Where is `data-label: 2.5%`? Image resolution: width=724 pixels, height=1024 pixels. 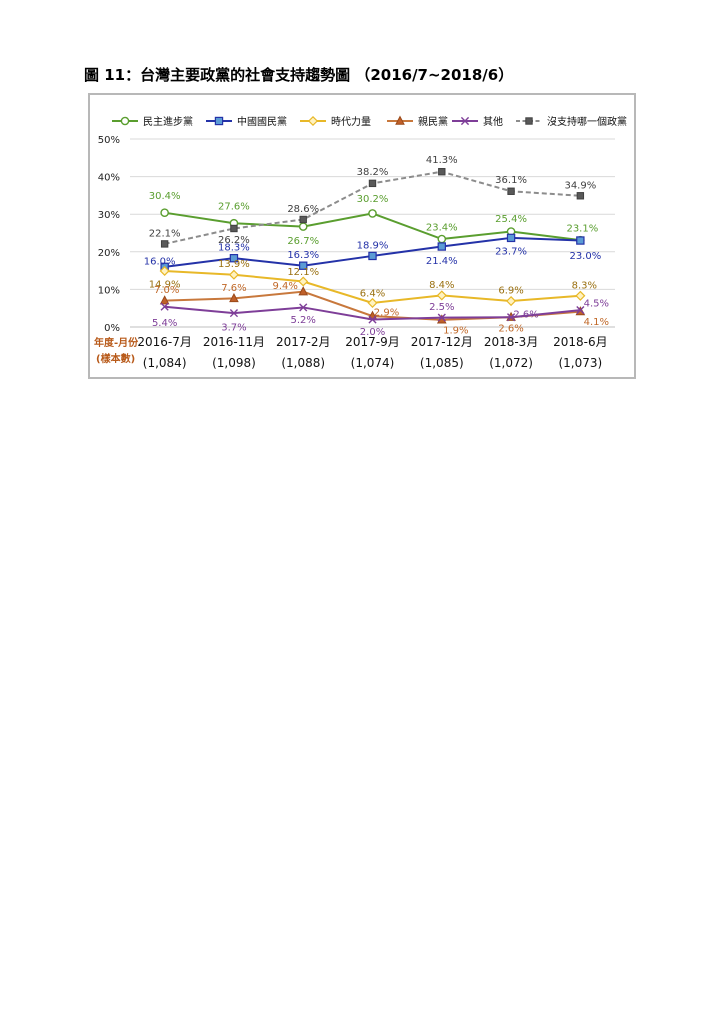
data-label: 2.5% is located at coordinates (441, 307).